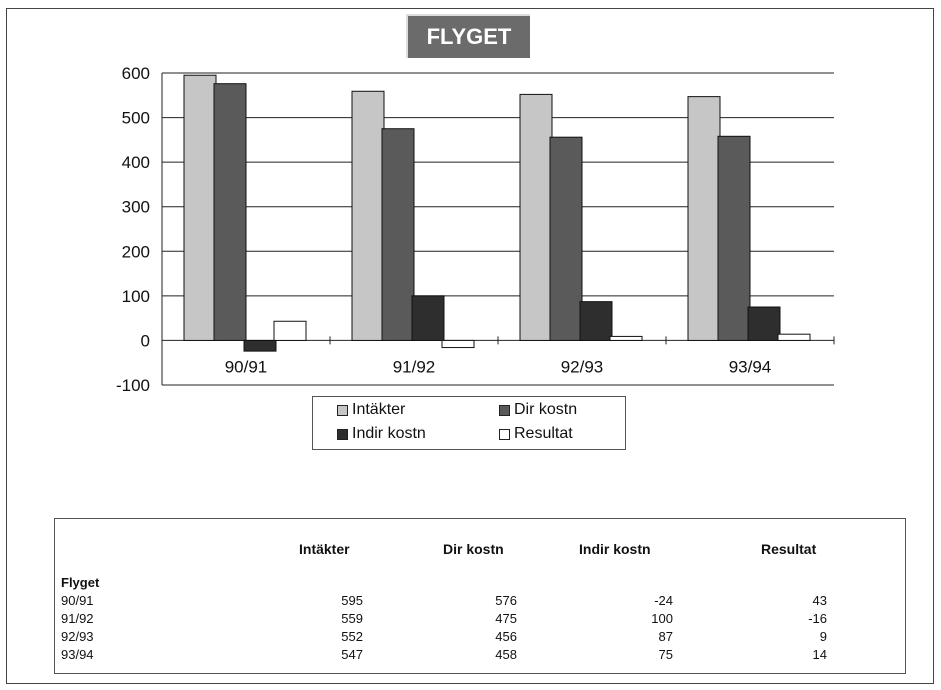 This screenshot has width=941, height=690. Describe the element at coordinates (481, 583) in the screenshot. I see `table-group-label-row: Flyget` at that location.